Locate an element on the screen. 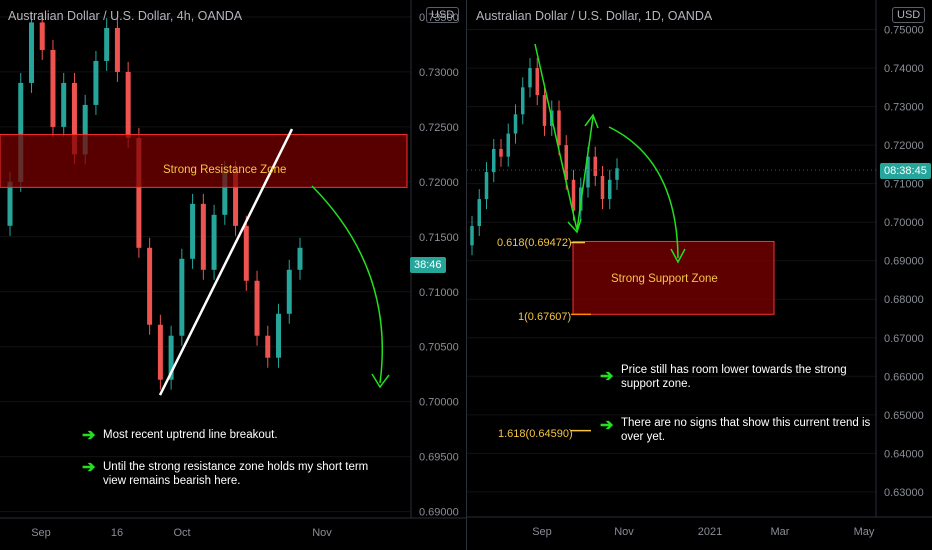 This screenshot has width=932, height=550. x-tick-label: 2021 is located at coordinates (710, 532).